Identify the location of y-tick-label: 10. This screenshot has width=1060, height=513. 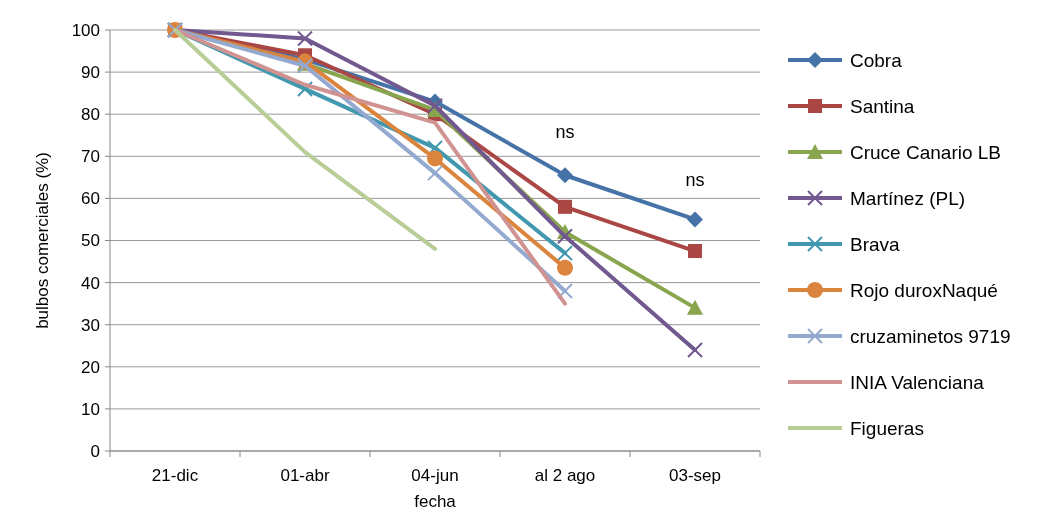
(90, 409).